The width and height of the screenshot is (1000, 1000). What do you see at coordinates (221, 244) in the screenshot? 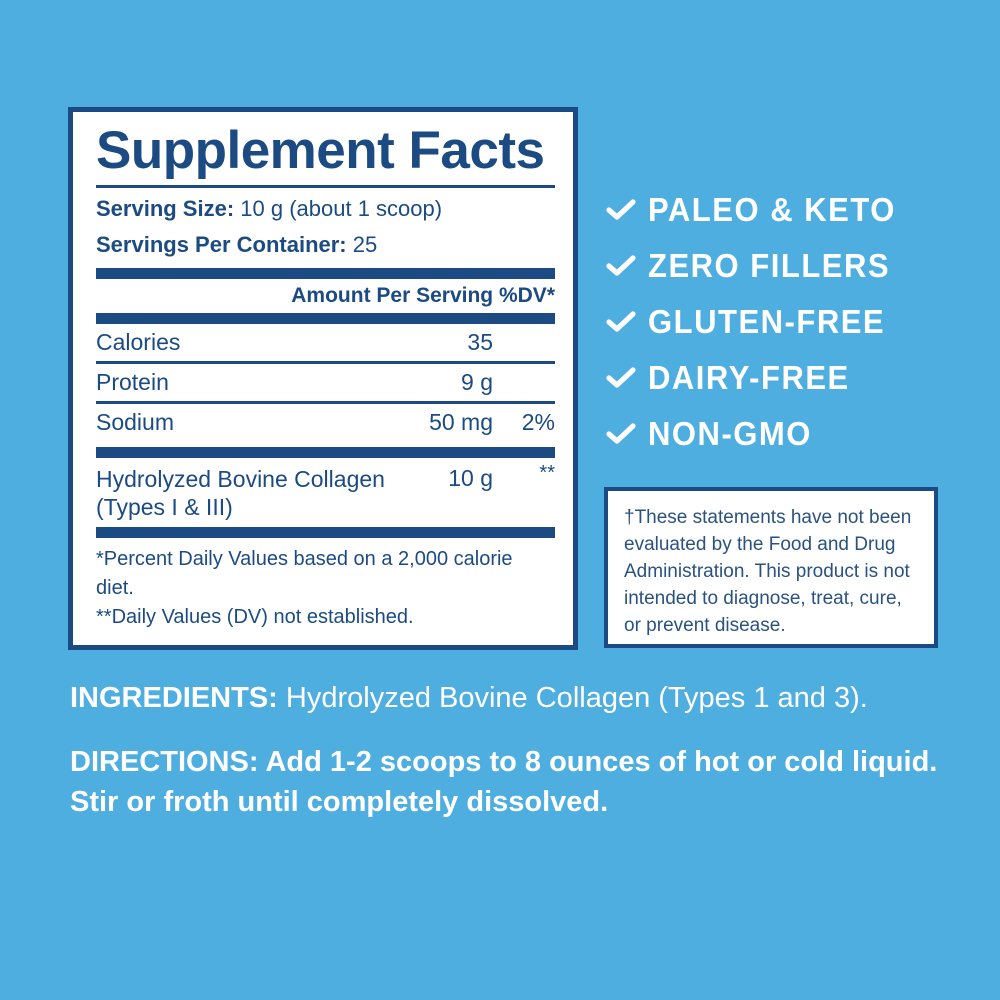
I see `servings-per-container-label: Servings Per Container:` at bounding box center [221, 244].